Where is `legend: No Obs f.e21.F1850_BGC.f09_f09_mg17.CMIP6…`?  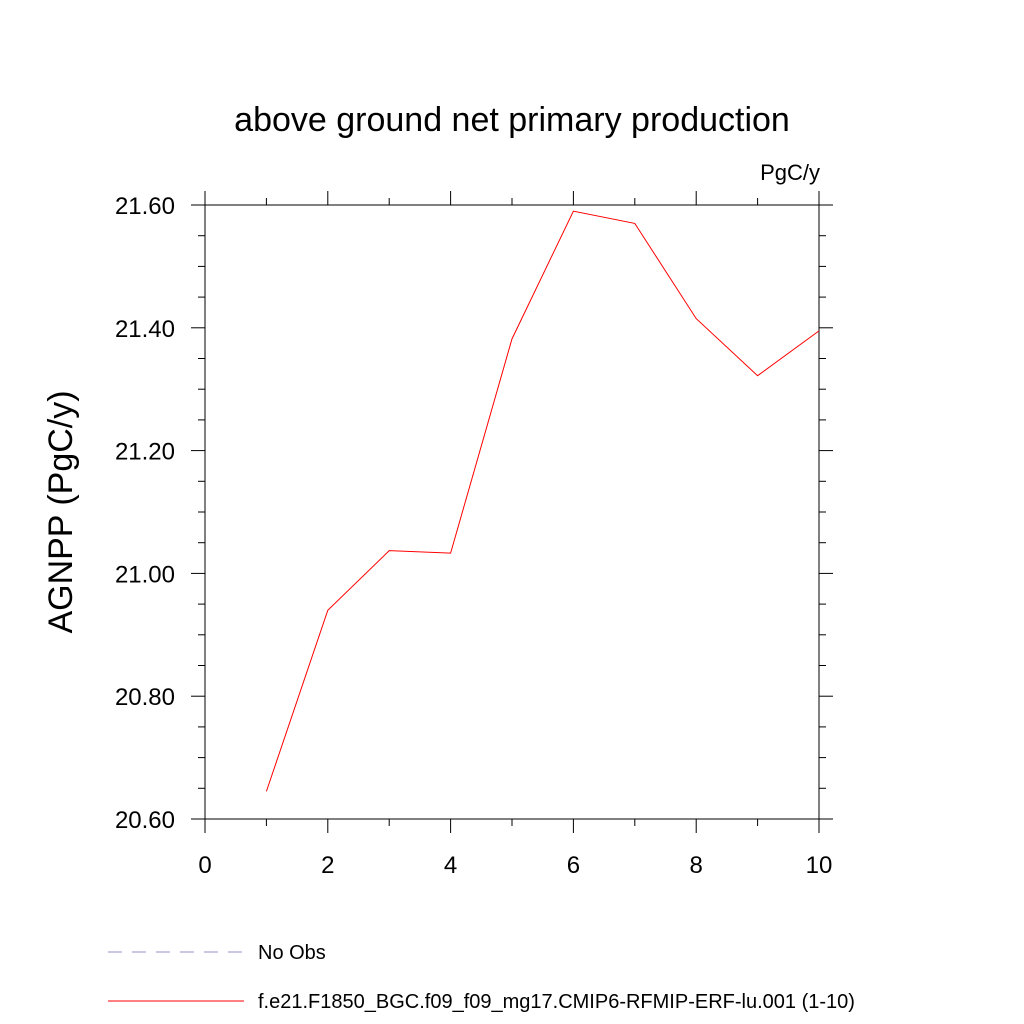
legend: No Obs f.e21.F1850_BGC.f09_f09_mg17.CMIP6… is located at coordinates (481, 977).